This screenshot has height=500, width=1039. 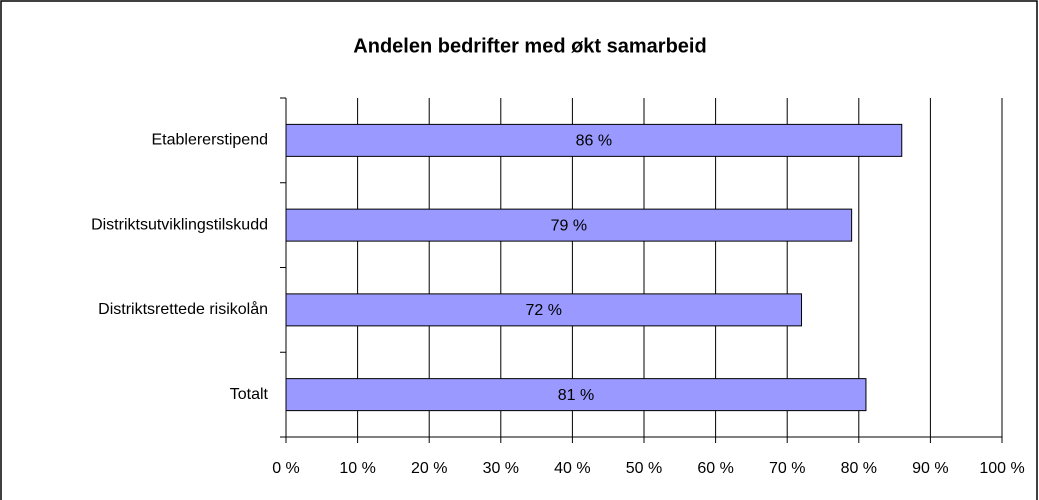 What do you see at coordinates (930, 468) in the screenshot?
I see `x-tick-label: 90 %` at bounding box center [930, 468].